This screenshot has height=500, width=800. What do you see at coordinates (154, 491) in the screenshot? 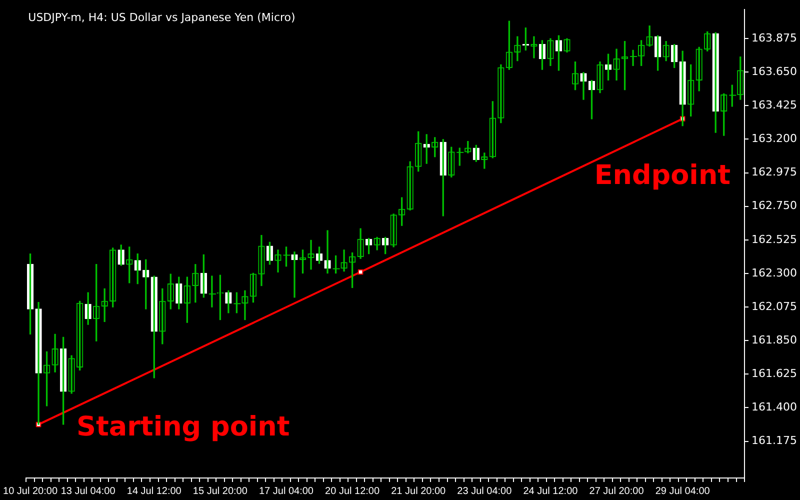
I see `x-tick-label: 14 Jul 12:00` at bounding box center [154, 491].